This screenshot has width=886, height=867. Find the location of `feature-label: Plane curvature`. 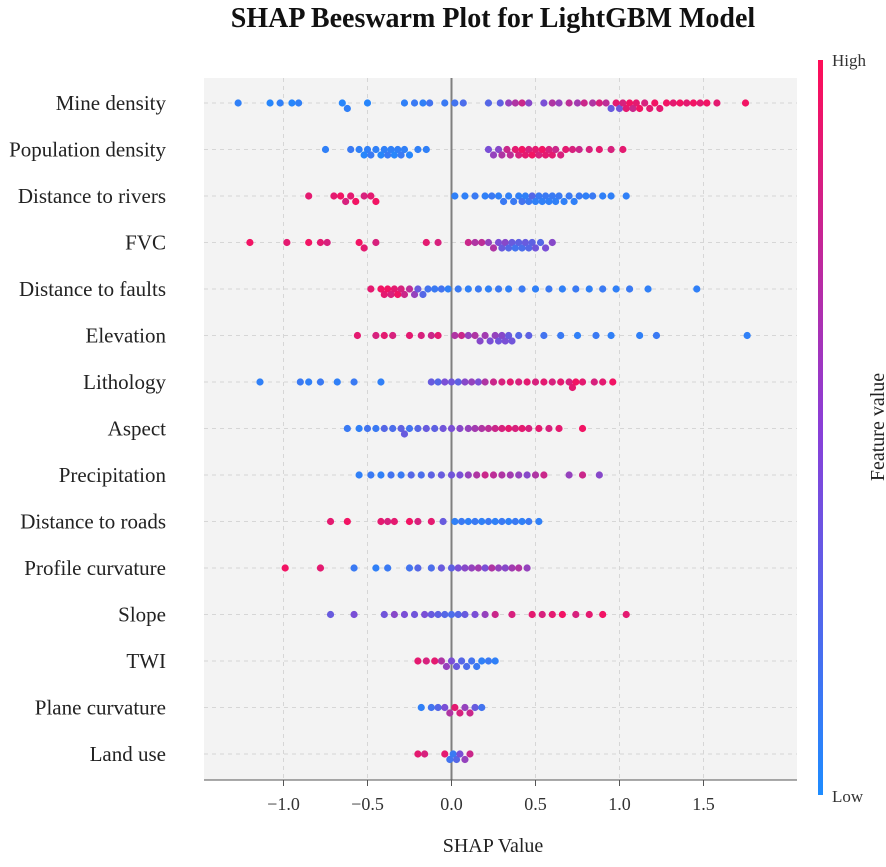

feature-label: Plane curvature is located at coordinates (100, 708).